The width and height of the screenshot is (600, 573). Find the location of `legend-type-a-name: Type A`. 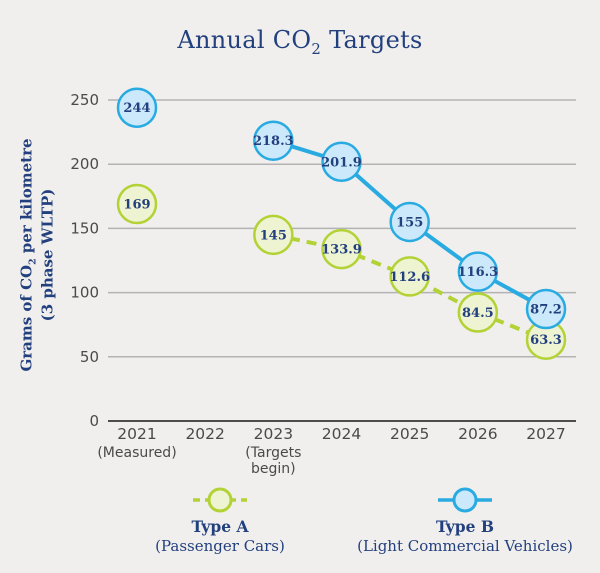

legend-type-a-name: Type A is located at coordinates (220, 526).